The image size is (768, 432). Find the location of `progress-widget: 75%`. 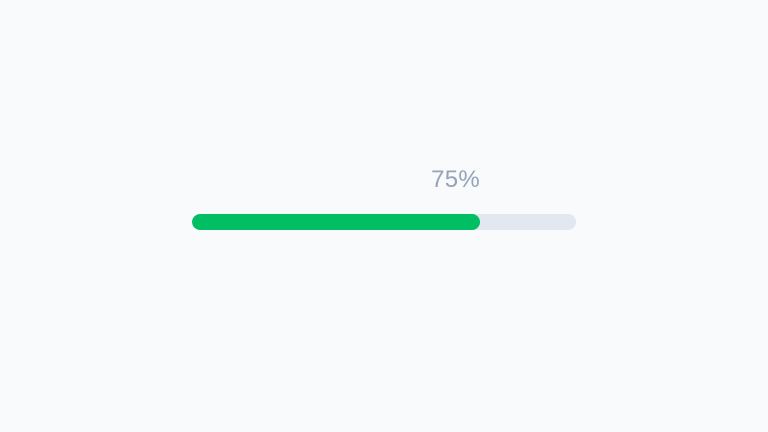

progress-widget: 75% is located at coordinates (384, 197).